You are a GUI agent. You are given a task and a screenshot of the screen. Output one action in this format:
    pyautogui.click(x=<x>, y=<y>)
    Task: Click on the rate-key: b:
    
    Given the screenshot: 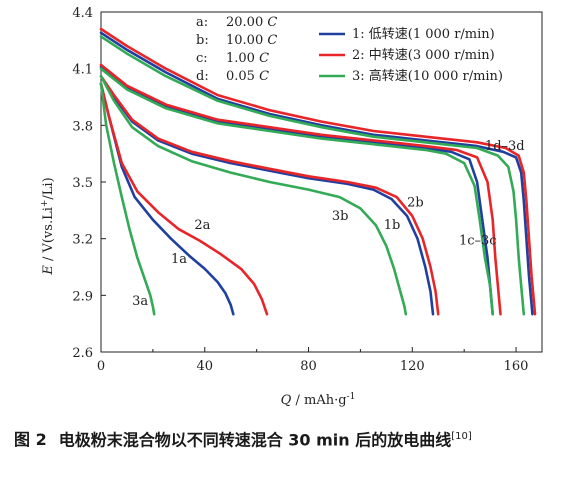 What is the action you would take?
    pyautogui.click(x=202, y=40)
    